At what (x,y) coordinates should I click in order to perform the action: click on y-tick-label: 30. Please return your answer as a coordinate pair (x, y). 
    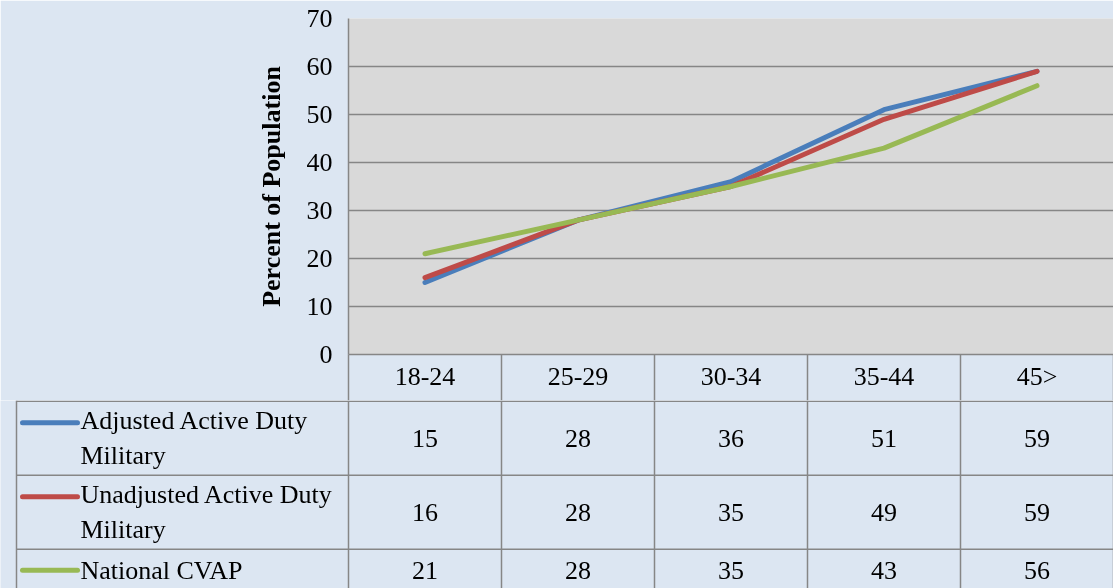
    Looking at the image, I should click on (319, 210).